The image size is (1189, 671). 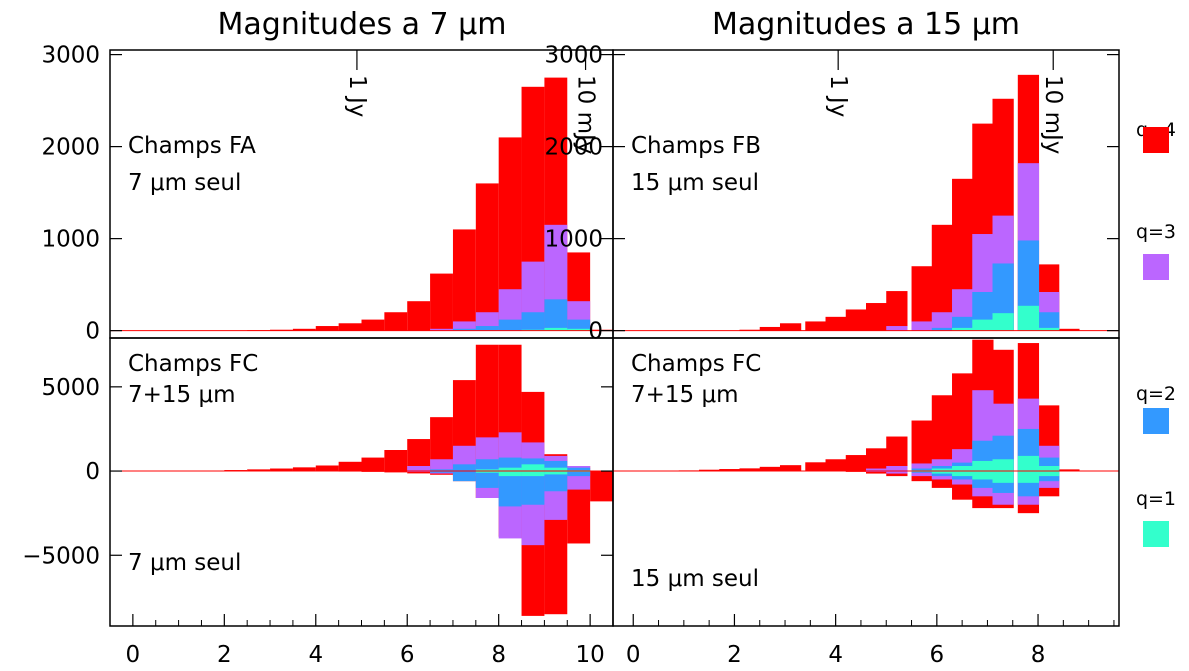 What do you see at coordinates (696, 146) in the screenshot?
I see `panel-text: Champs FB` at bounding box center [696, 146].